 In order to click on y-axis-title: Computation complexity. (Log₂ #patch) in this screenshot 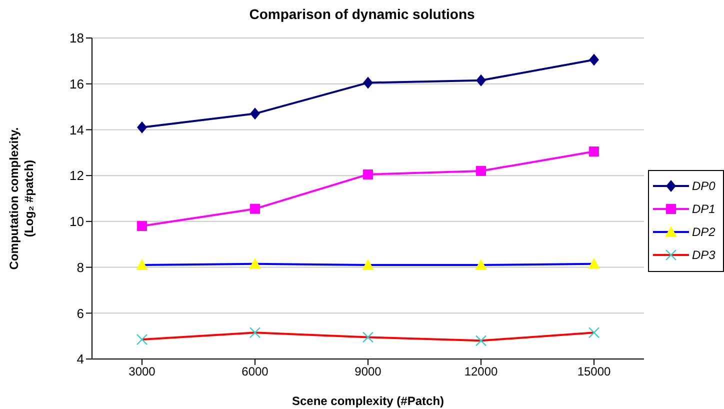, I will do `click(21, 198)`.